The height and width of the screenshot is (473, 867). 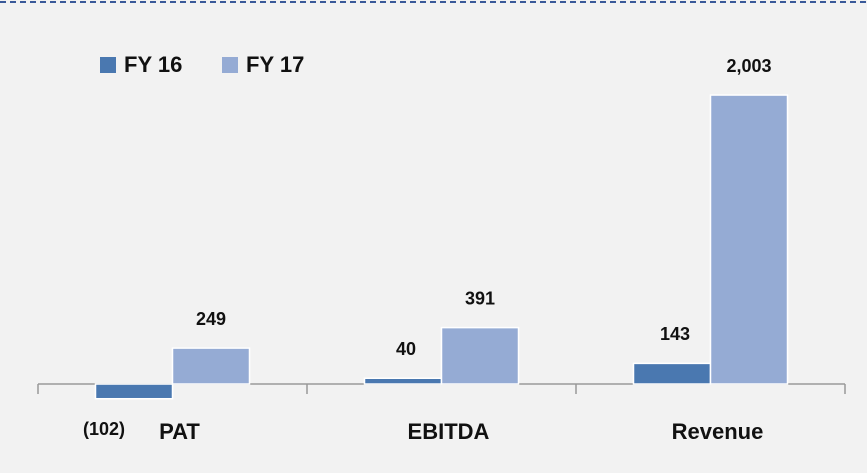 I want to click on x-tick-label: EBITDA, so click(x=449, y=431).